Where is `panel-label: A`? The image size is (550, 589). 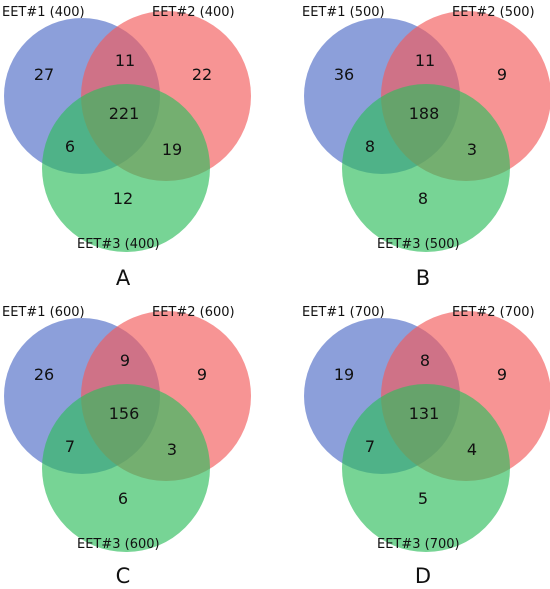
panel-label: A is located at coordinates (123, 278).